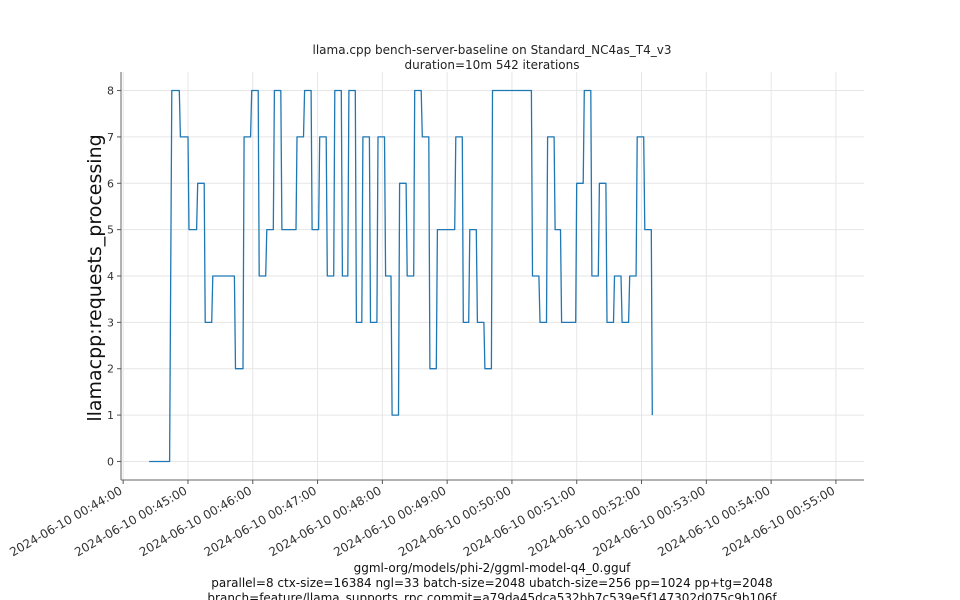 The image size is (960, 600). What do you see at coordinates (110, 91) in the screenshot?
I see `y-tick-label: 8` at bounding box center [110, 91].